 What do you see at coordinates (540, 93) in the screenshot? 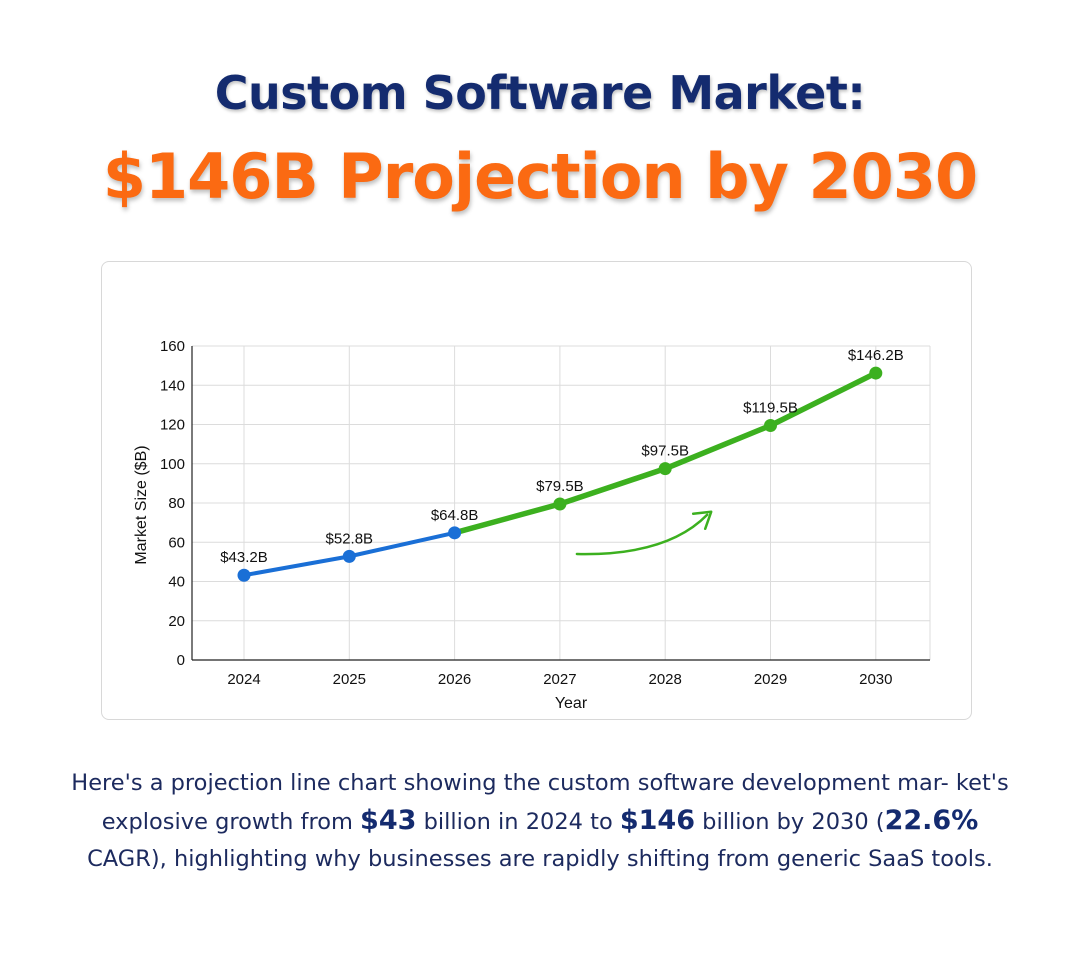
I see `page-title: Custom Software Market:` at bounding box center [540, 93].